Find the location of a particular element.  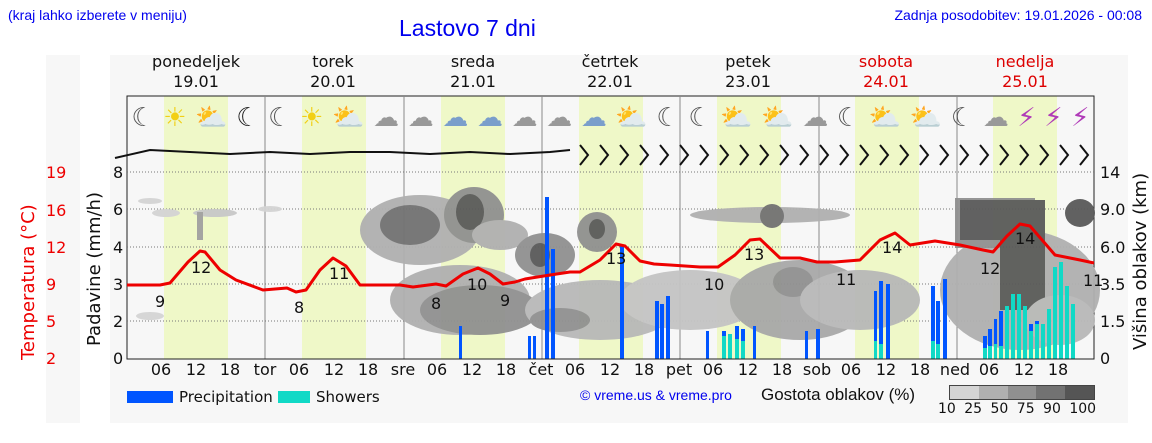

svg-text: 9 is located at coordinates (160, 301).